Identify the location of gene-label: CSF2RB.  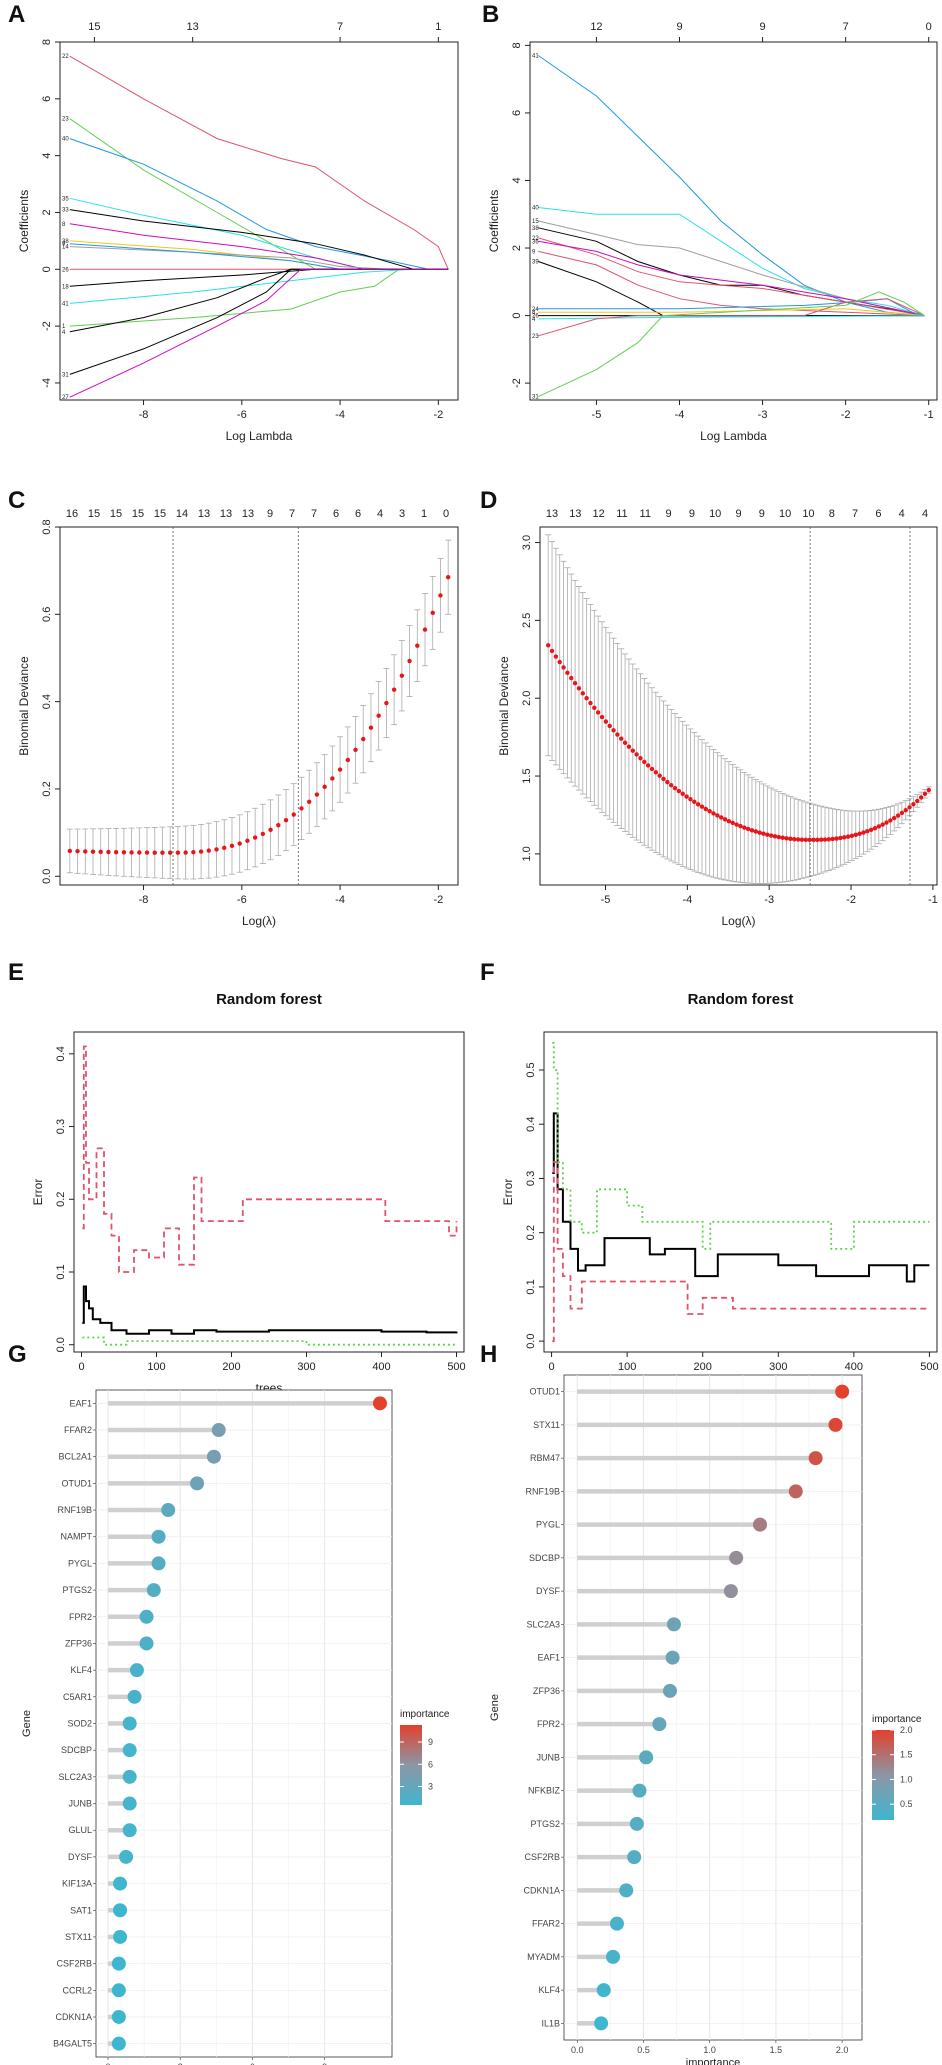
(74, 1964).